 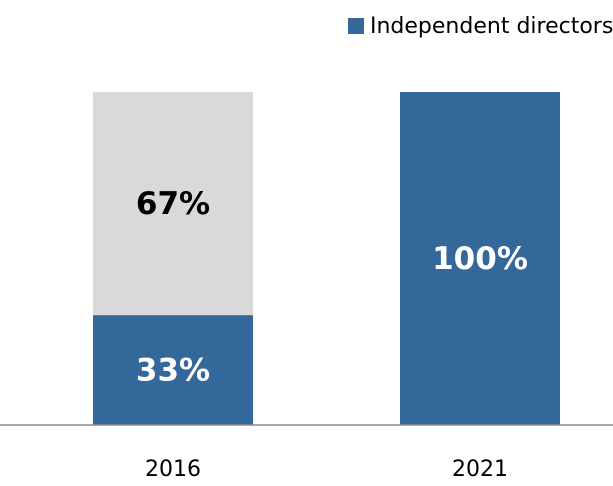 I want to click on x-tick-label: 2021, so click(x=480, y=469).